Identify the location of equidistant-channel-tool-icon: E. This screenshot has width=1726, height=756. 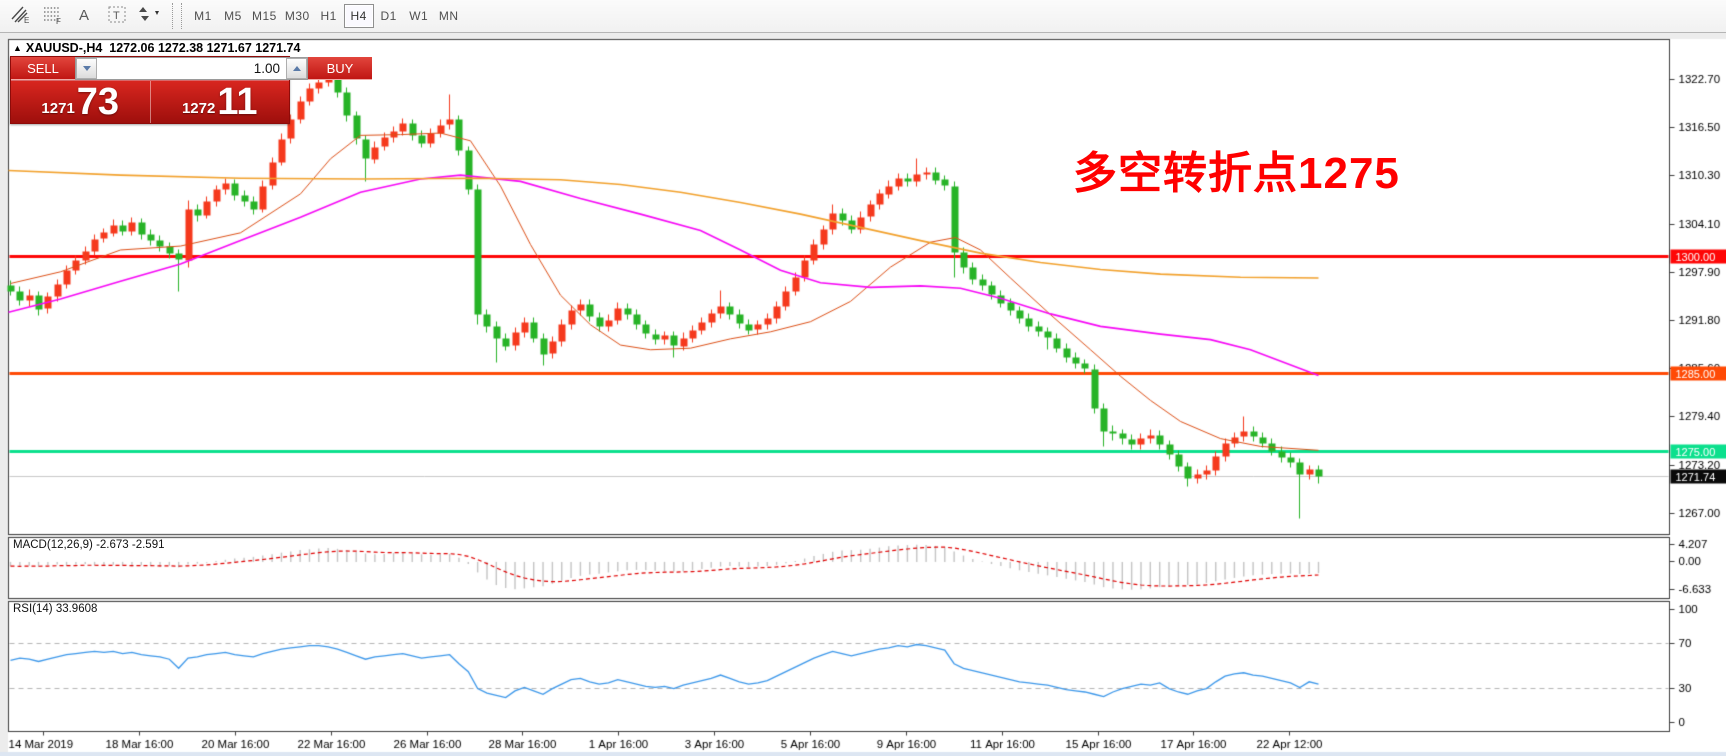
(21, 16).